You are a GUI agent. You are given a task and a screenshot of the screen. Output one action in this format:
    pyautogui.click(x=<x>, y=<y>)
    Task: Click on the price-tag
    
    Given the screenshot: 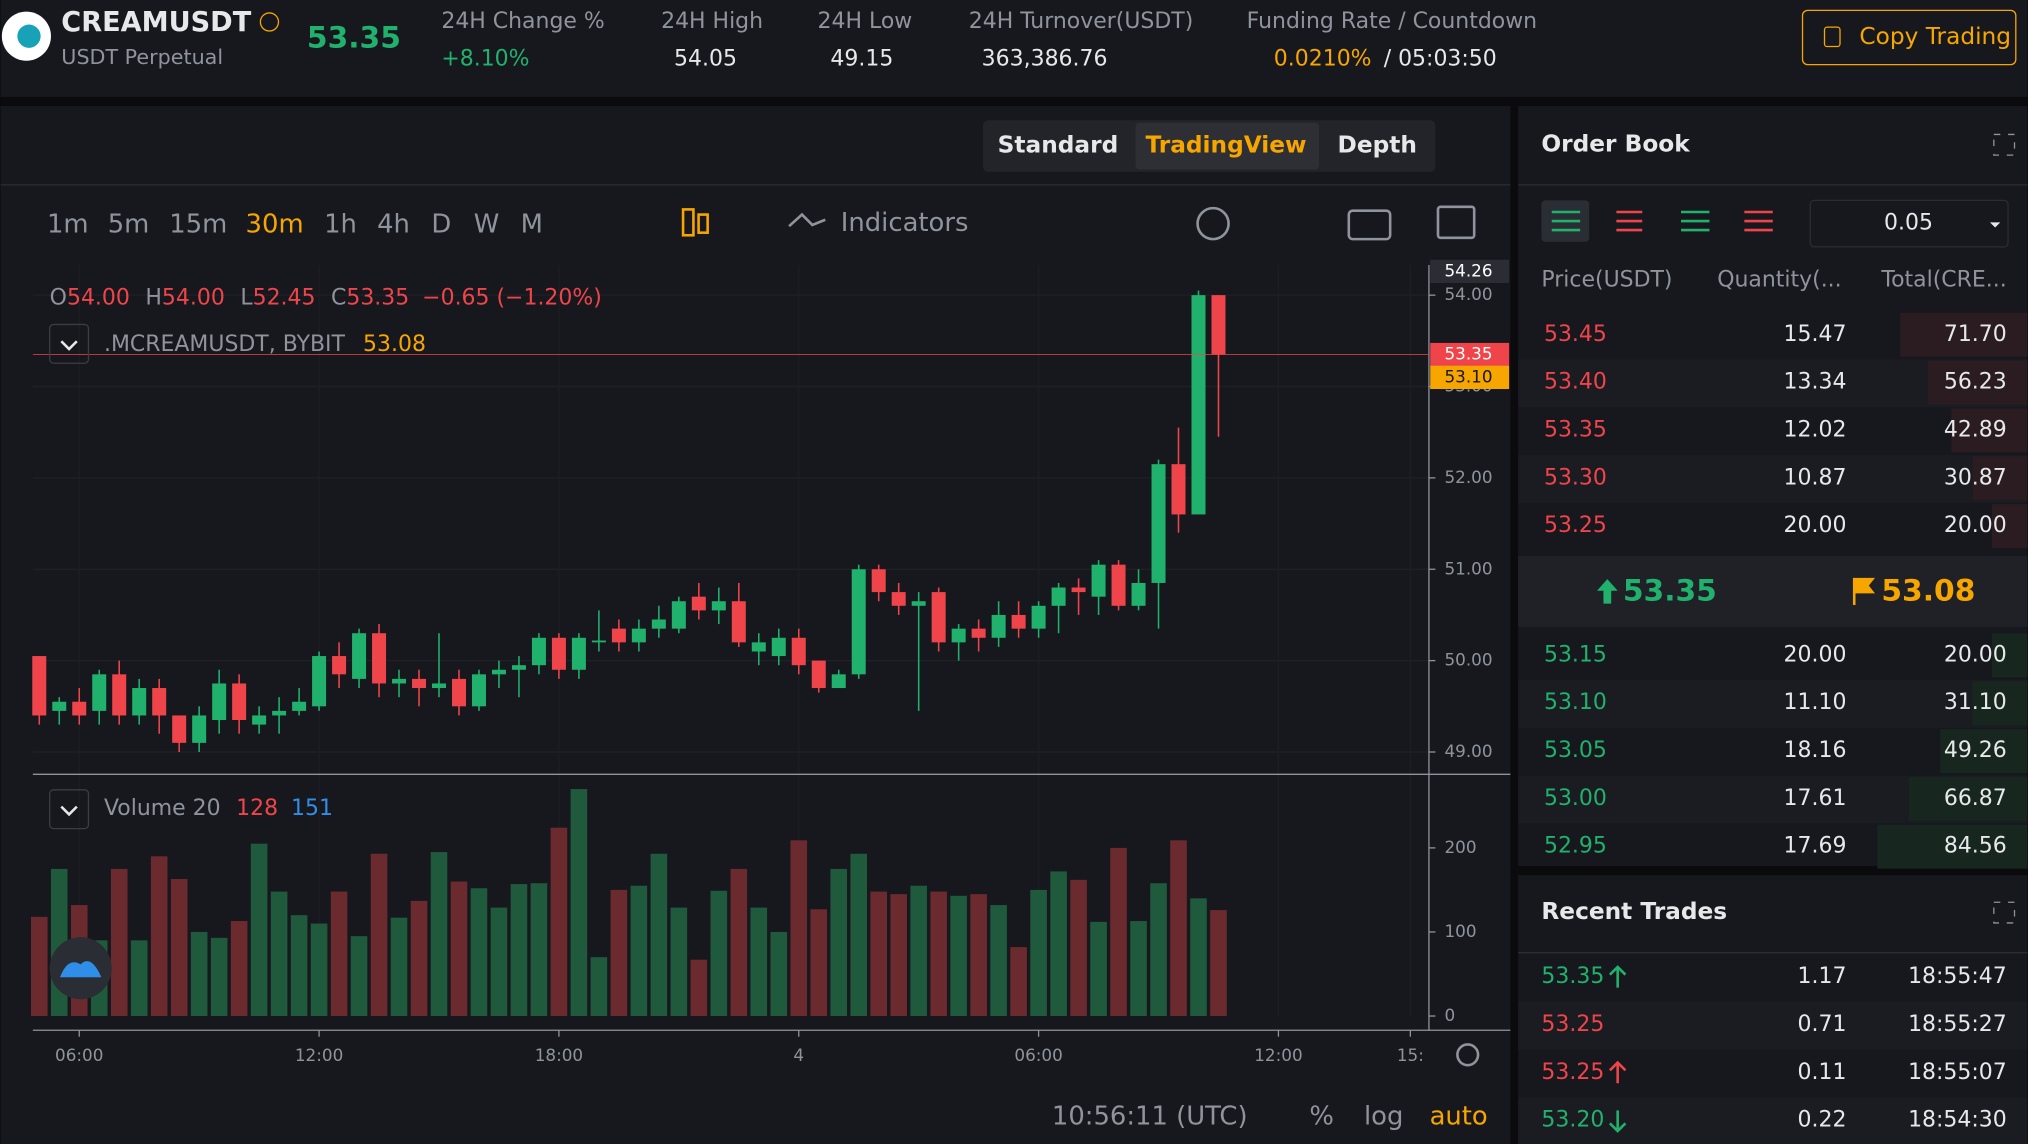 What is the action you would take?
    pyautogui.click(x=1470, y=354)
    